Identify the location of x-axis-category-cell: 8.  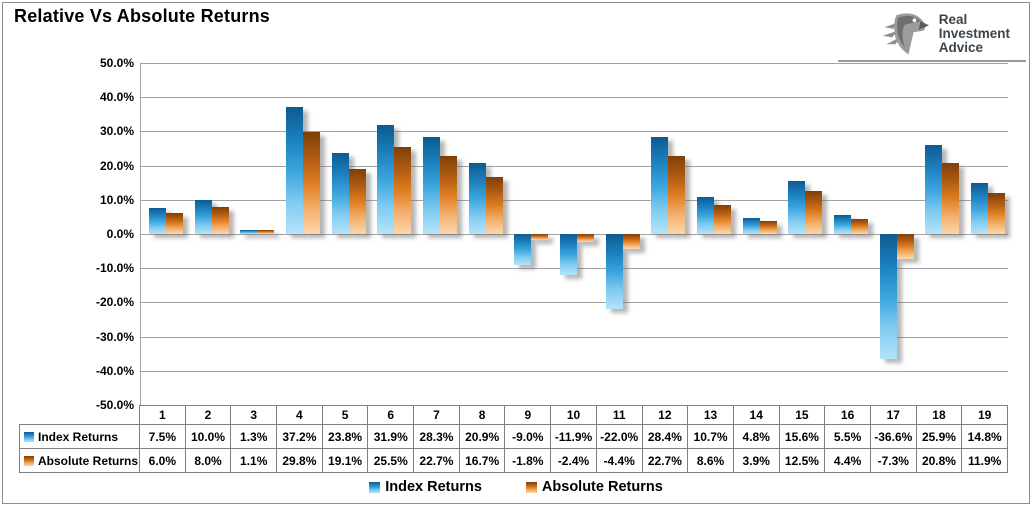
(482, 415).